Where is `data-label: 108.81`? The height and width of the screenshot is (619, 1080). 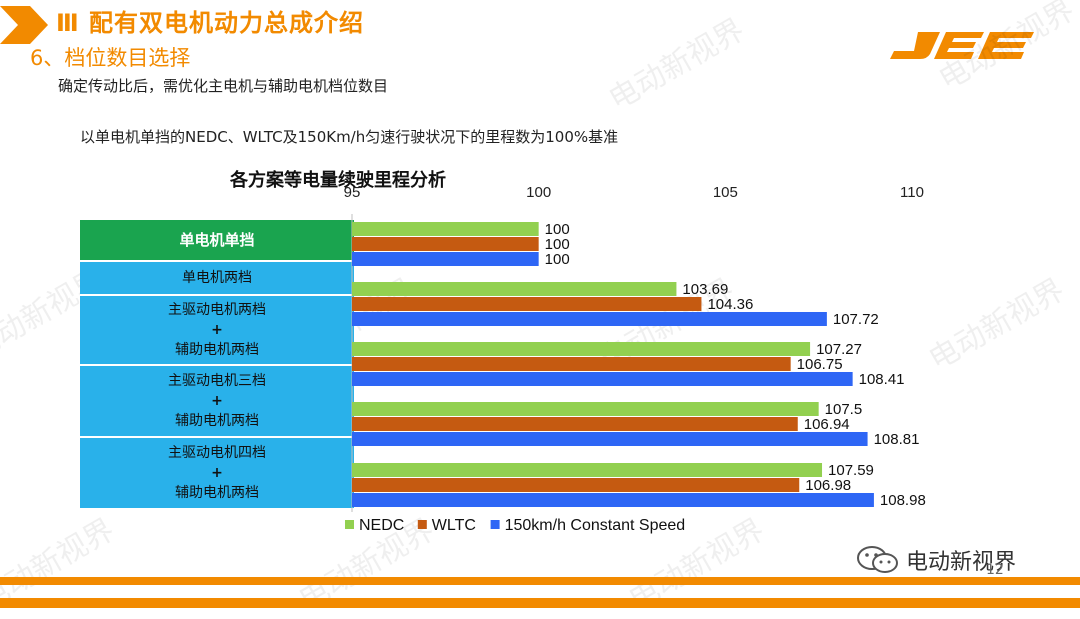
data-label: 108.81 is located at coordinates (897, 439).